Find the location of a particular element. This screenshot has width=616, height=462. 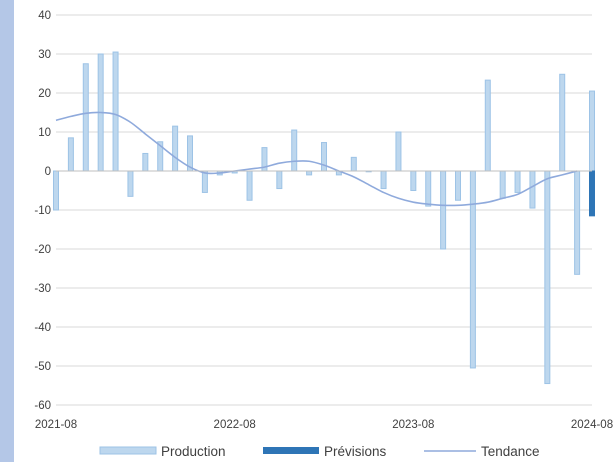

y-tick-label: -10 is located at coordinates (42, 211).